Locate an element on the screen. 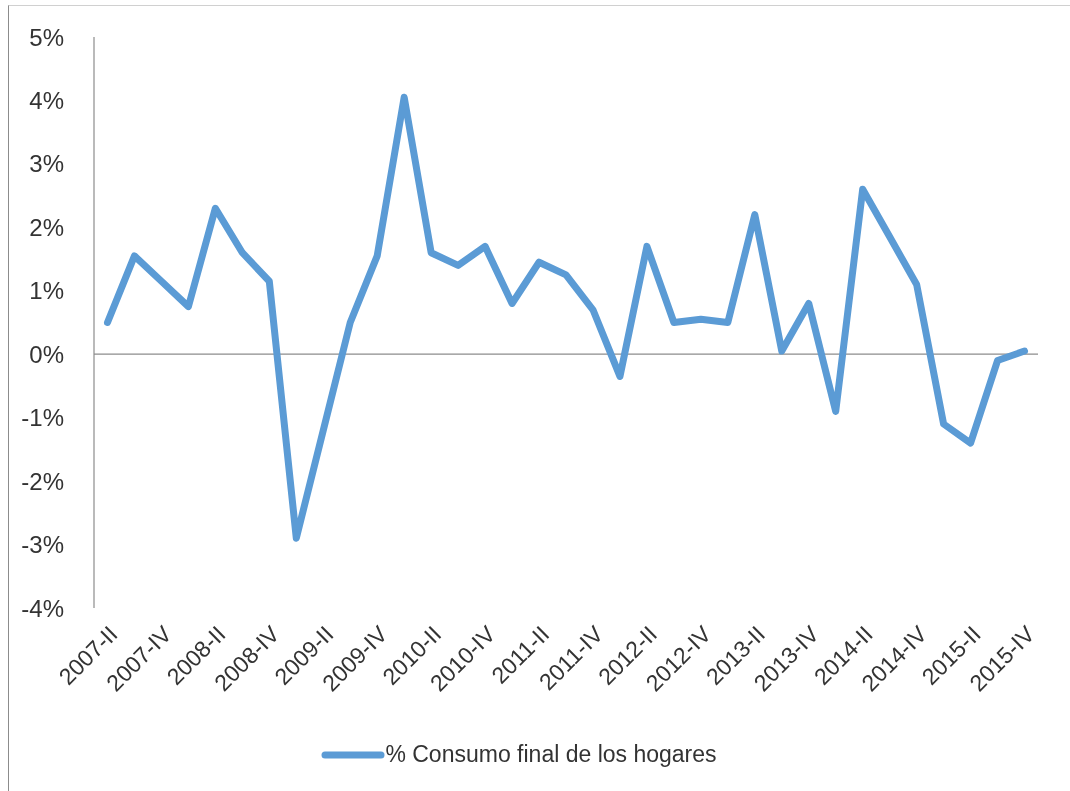  y-tick-label: -3% is located at coordinates (42, 545).